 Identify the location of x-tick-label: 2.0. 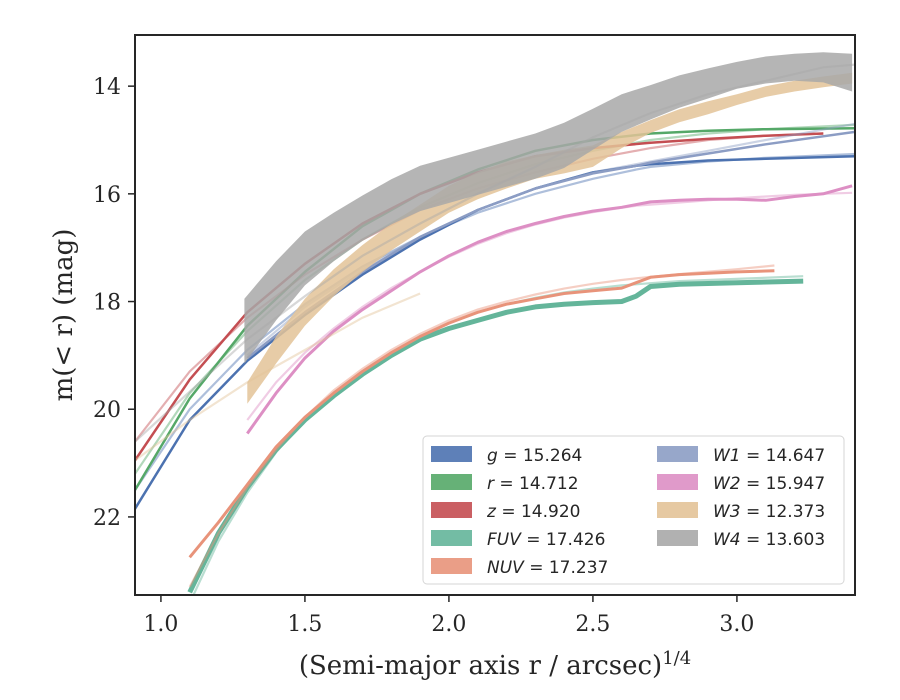
(448, 624).